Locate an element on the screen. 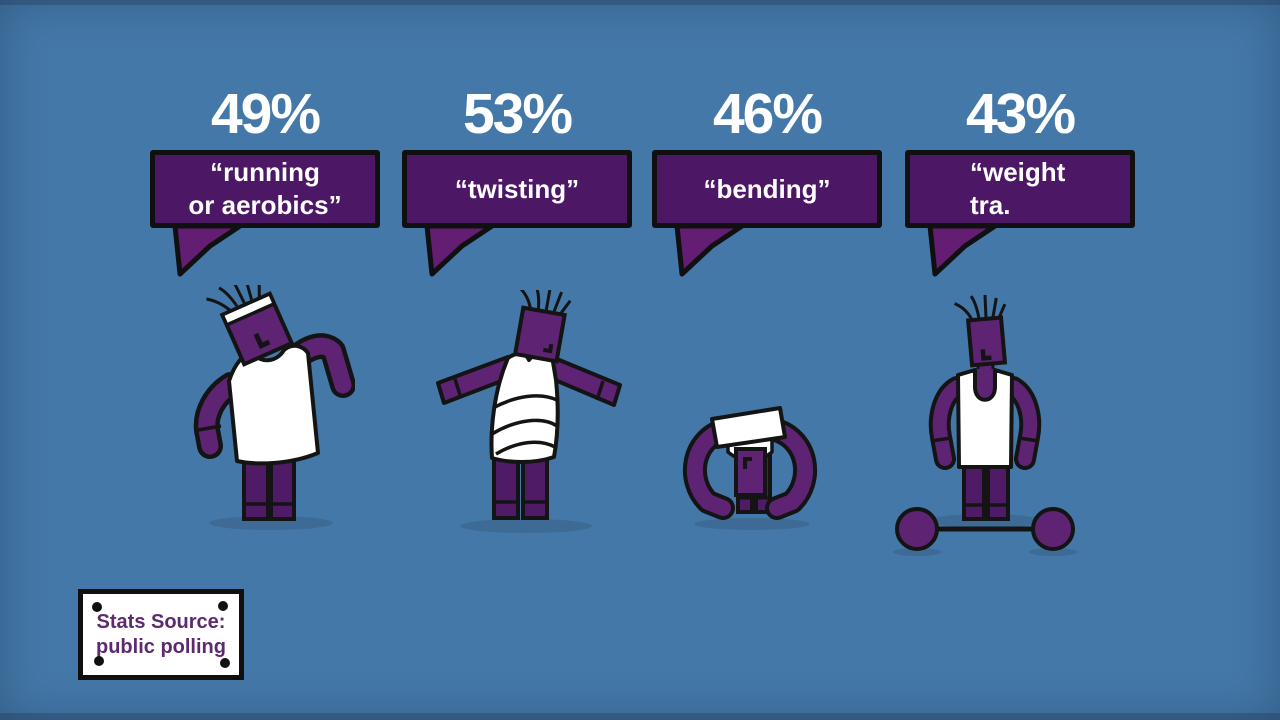 The width and height of the screenshot is (1280, 720). stat-column-bending: 46% “bending” is located at coordinates (767, 179).